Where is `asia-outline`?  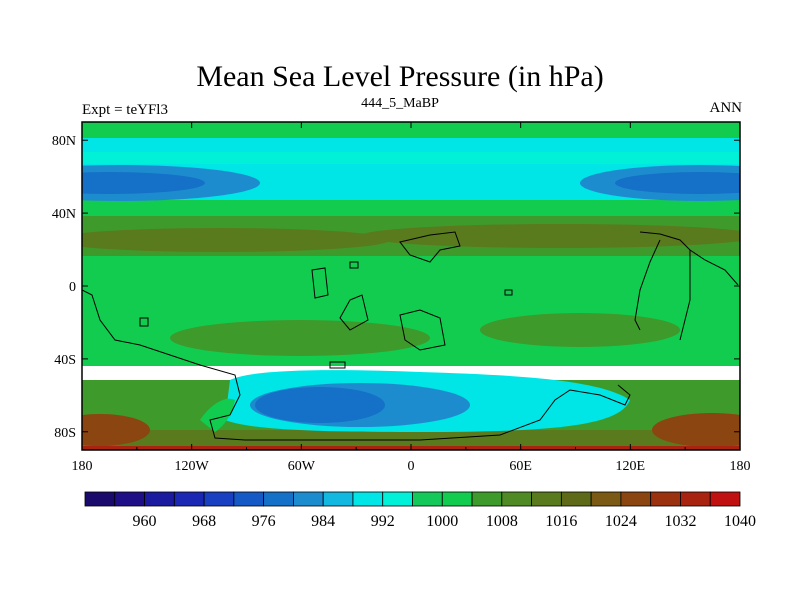
asia-outline is located at coordinates (686, 286).